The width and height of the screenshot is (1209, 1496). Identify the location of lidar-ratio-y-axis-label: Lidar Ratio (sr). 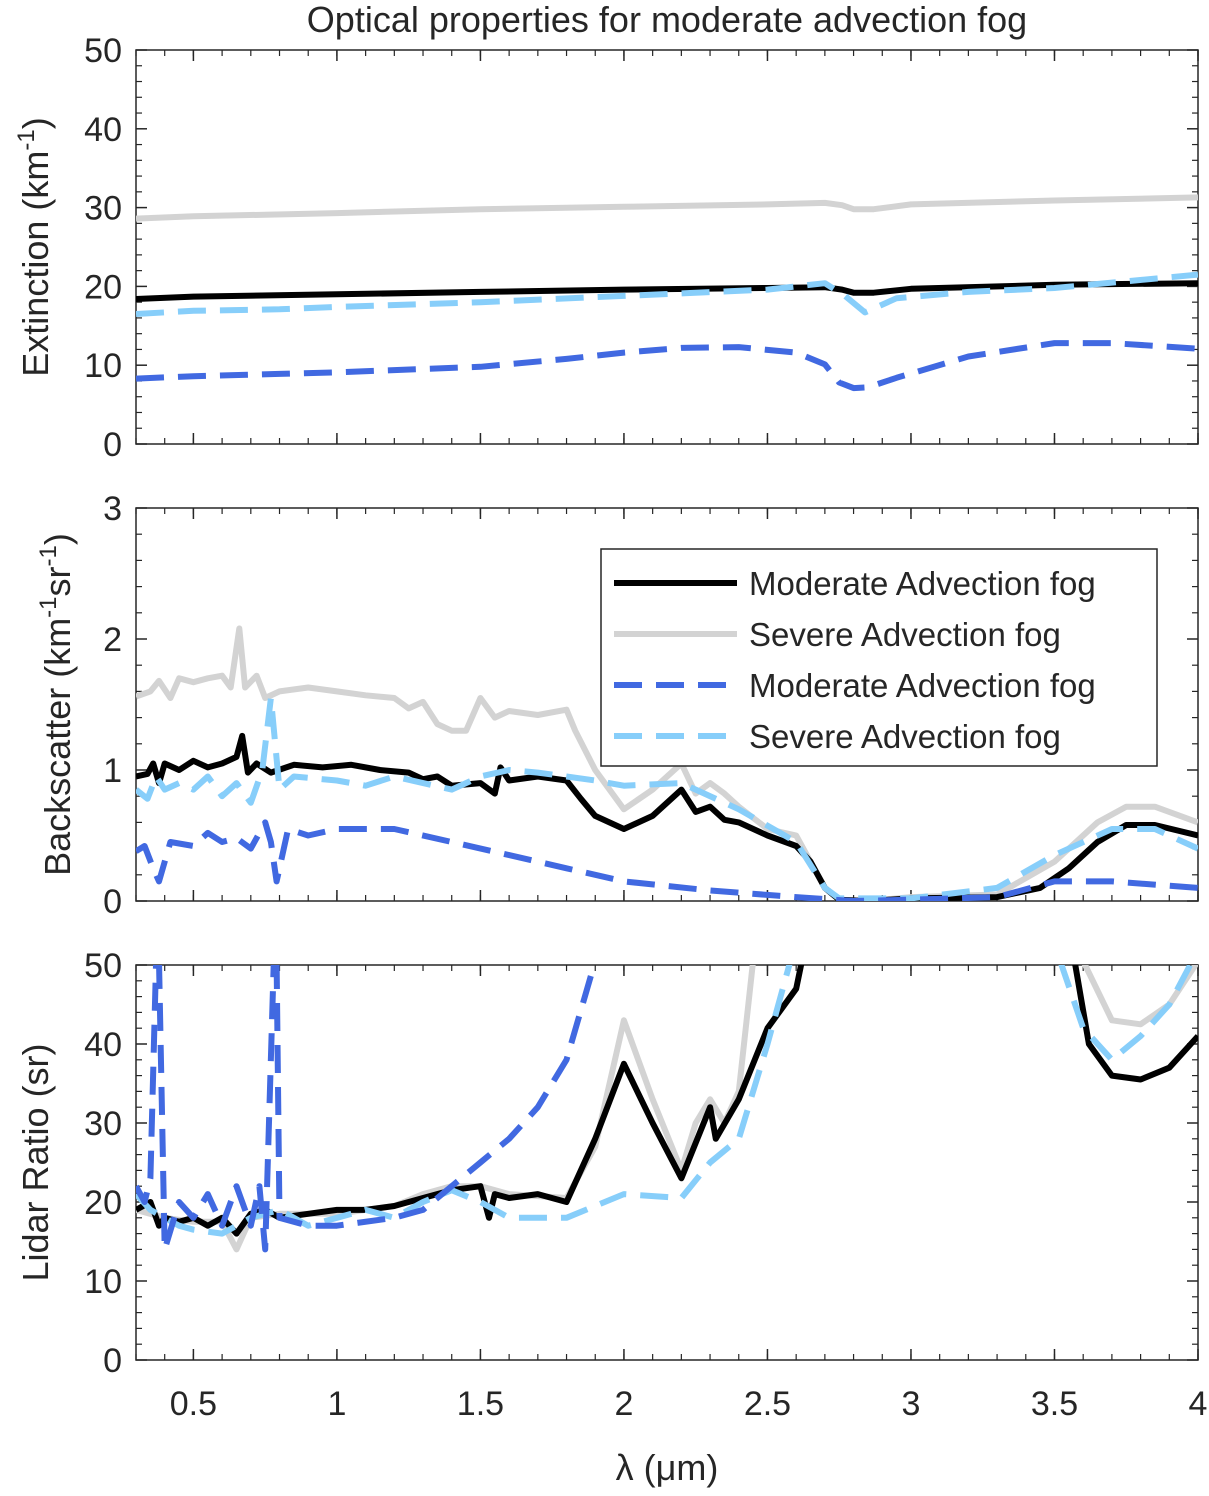
(35, 1162).